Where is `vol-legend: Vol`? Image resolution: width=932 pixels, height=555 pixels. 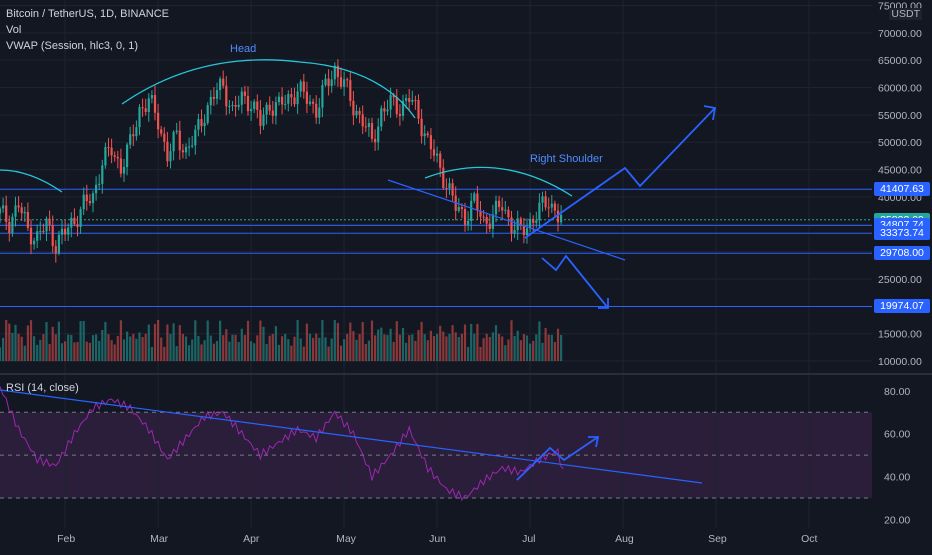
vol-legend: Vol is located at coordinates (14, 30).